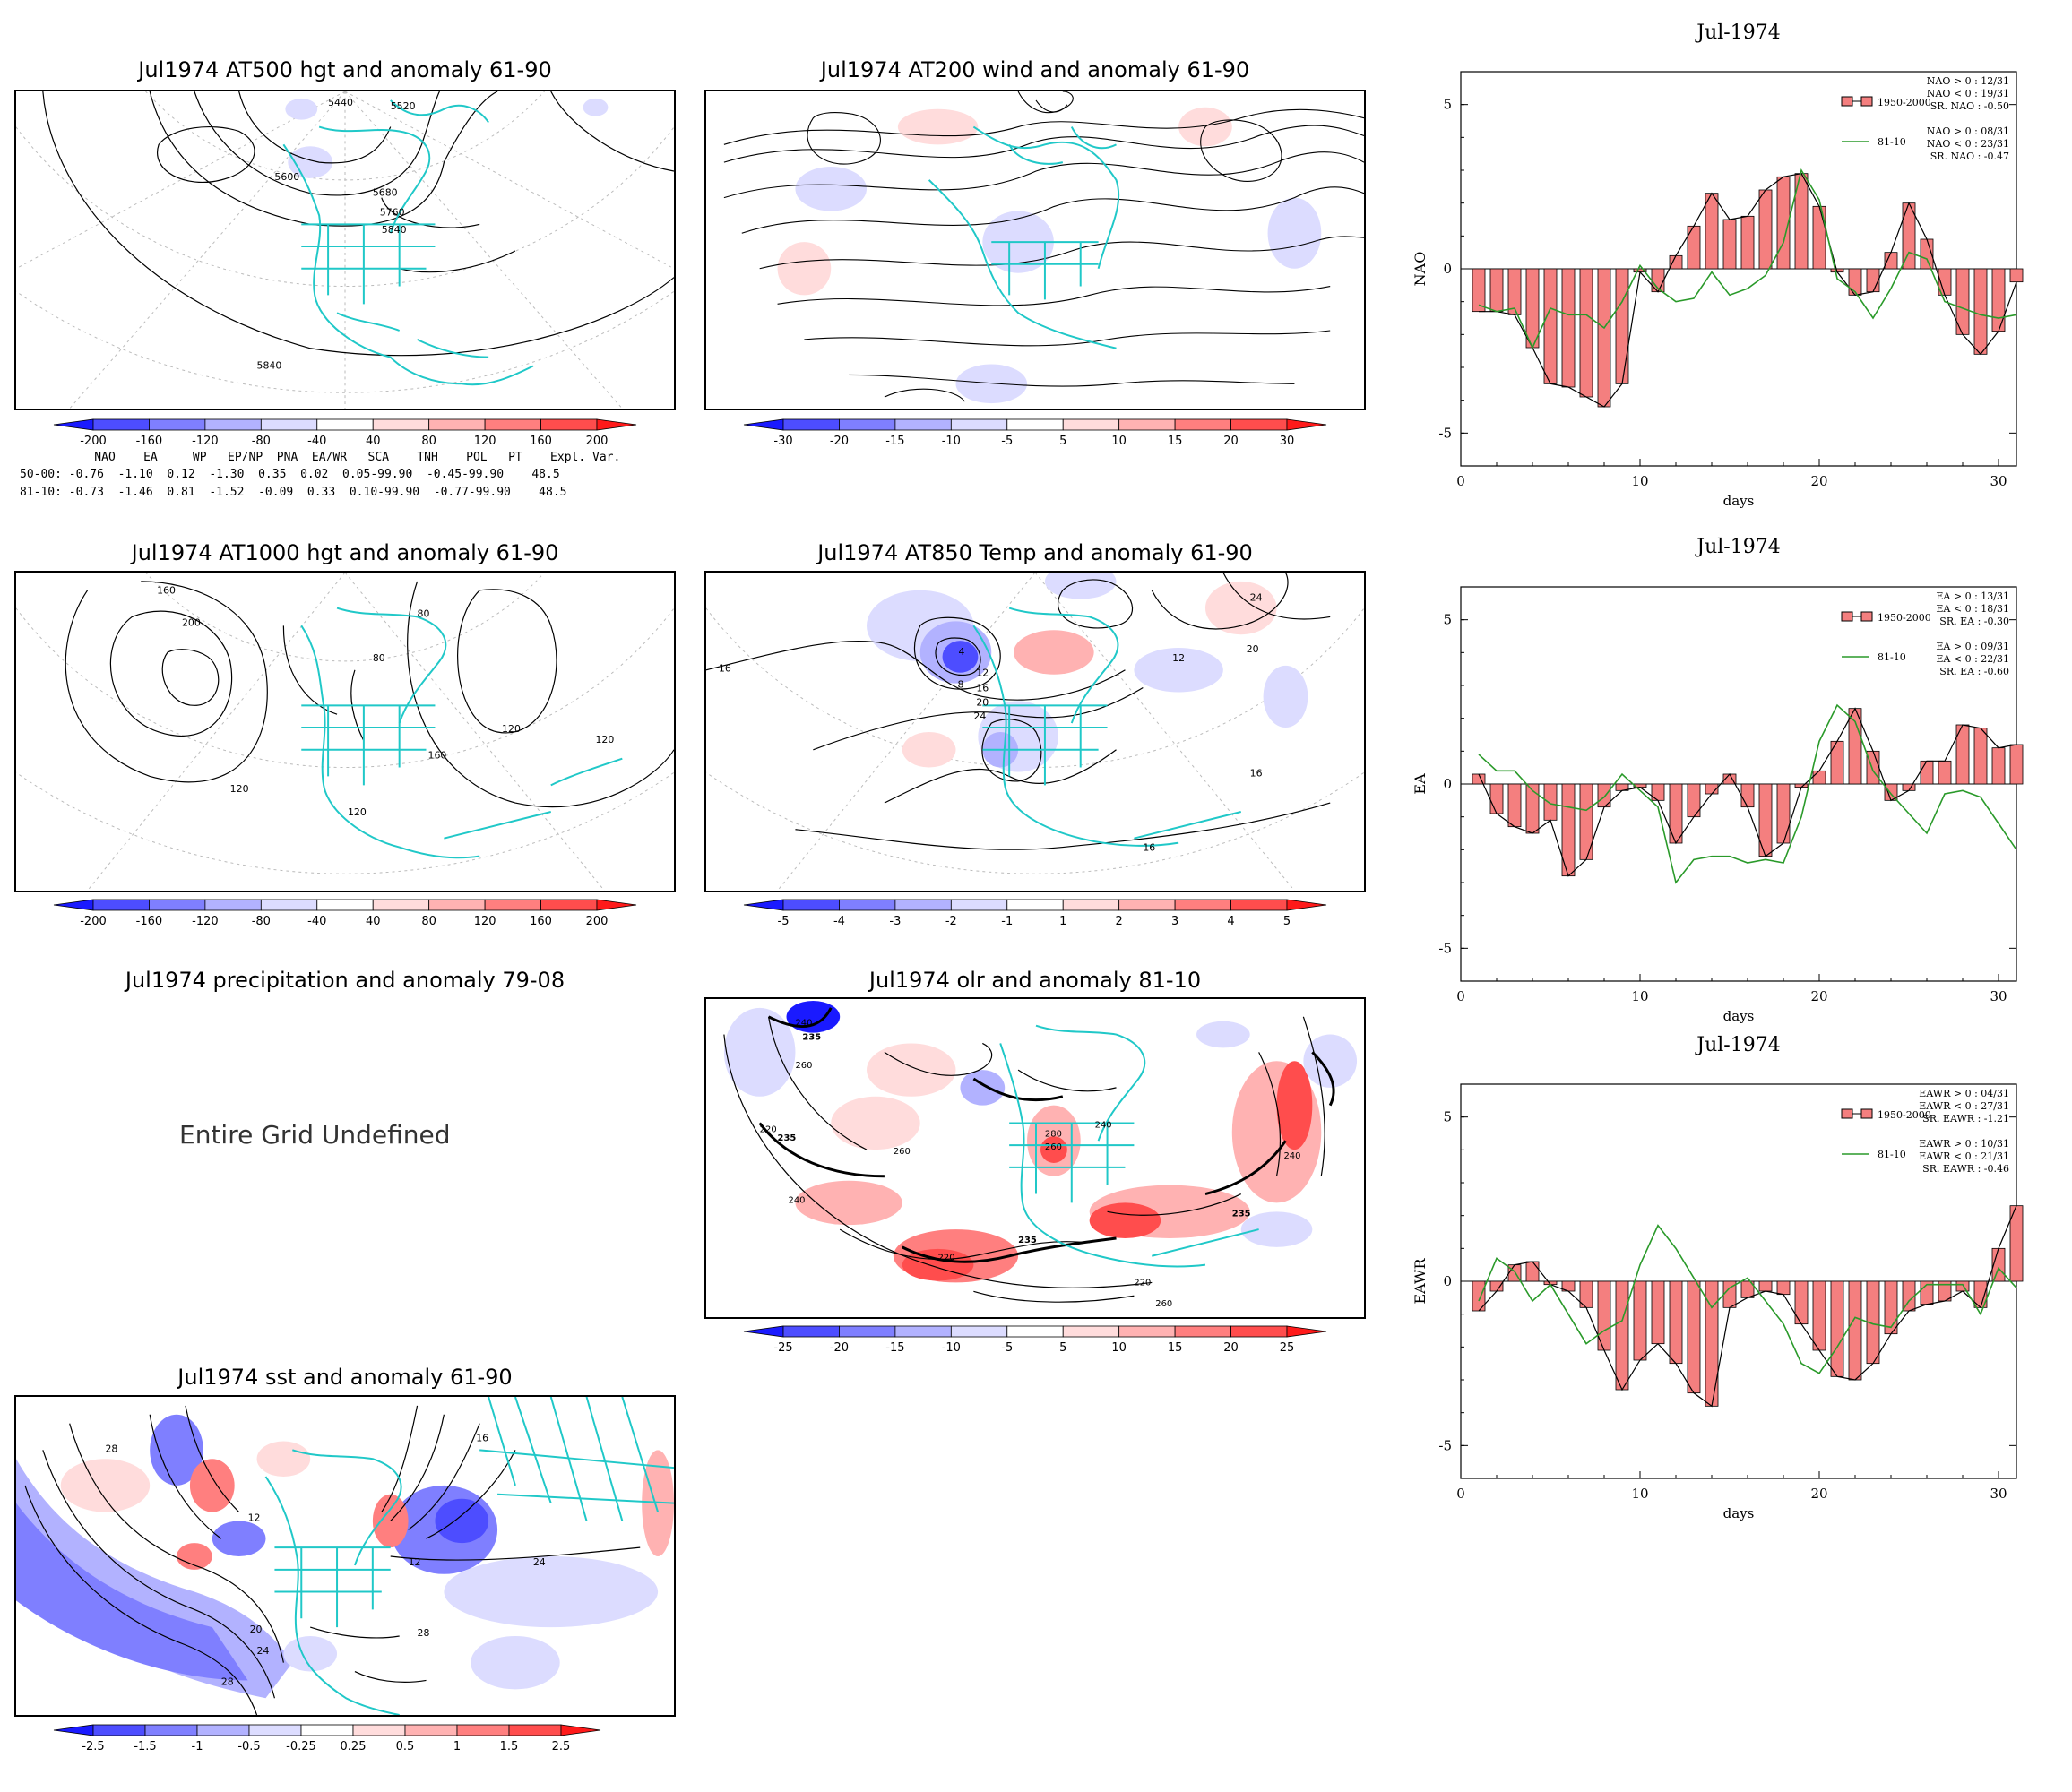  What do you see at coordinates (541, 922) in the screenshot?
I see `colorbar-tick-label: 160` at bounding box center [541, 922].